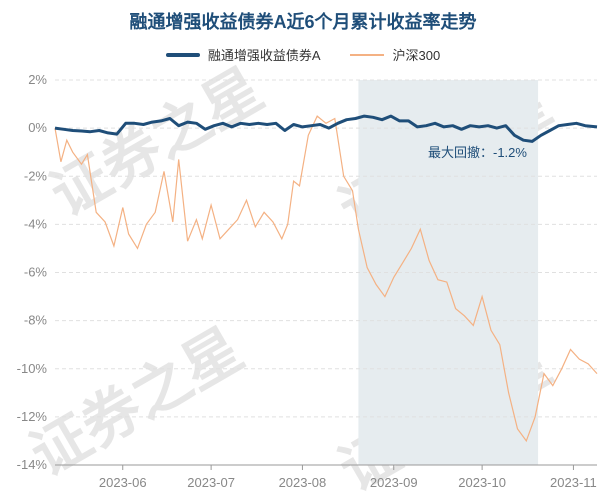 Image resolution: width=606 pixels, height=500 pixels. What do you see at coordinates (477, 152) in the screenshot?
I see `max-drawdown-label: 最大回撤：-1.2%` at bounding box center [477, 152].